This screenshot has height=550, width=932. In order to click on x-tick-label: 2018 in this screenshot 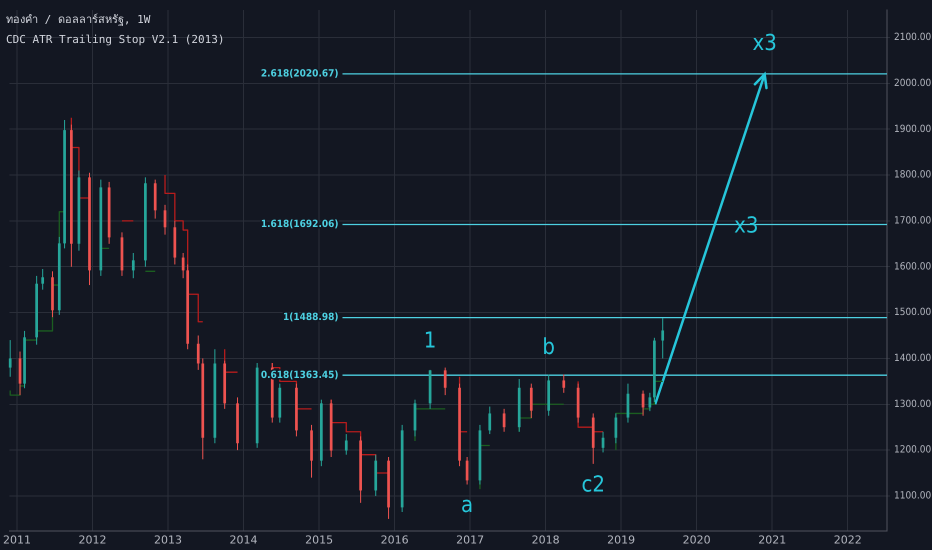, I will do `click(546, 539)`.